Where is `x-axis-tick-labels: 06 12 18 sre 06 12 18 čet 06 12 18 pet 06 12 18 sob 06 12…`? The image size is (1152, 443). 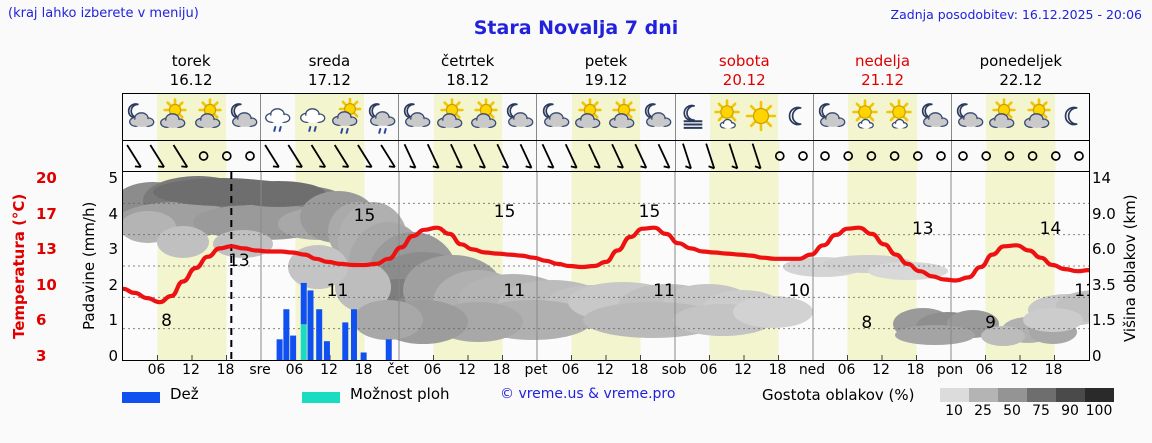
x-axis-tick-labels: 06 12 18 sre 06 12 18 čet 06 12 18 pet 06 12 18 sob 06 12… is located at coordinates (606, 372).